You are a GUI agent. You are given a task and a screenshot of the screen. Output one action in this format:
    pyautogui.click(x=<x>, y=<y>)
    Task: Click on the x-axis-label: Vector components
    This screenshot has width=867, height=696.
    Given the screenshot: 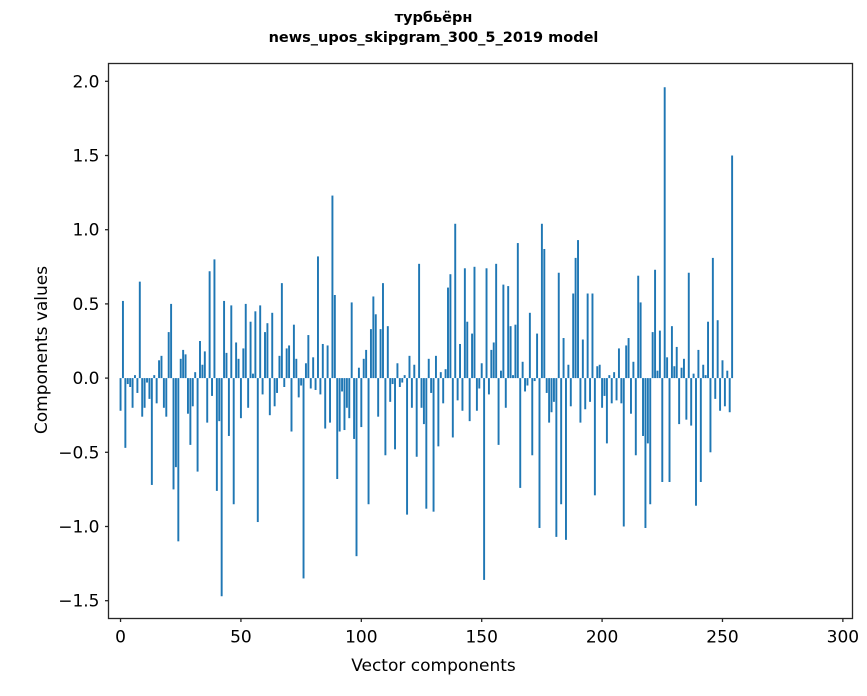 What is the action you would take?
    pyautogui.click(x=433, y=666)
    